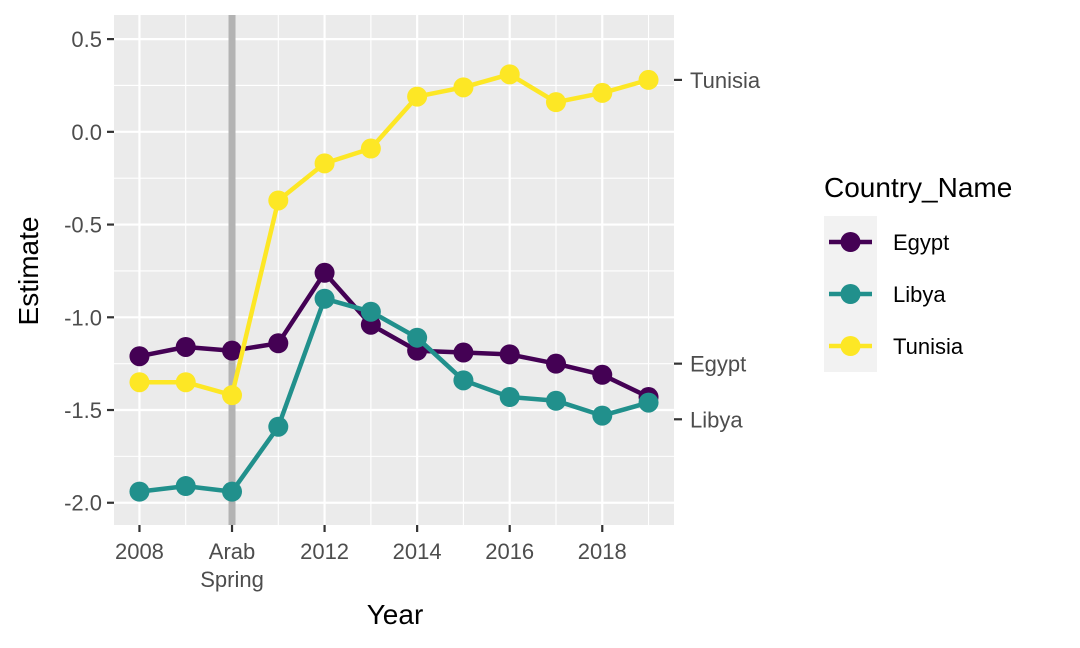 The height and width of the screenshot is (648, 1080). Describe the element at coordinates (509, 551) in the screenshot. I see `x-tick-label: 2016` at that location.